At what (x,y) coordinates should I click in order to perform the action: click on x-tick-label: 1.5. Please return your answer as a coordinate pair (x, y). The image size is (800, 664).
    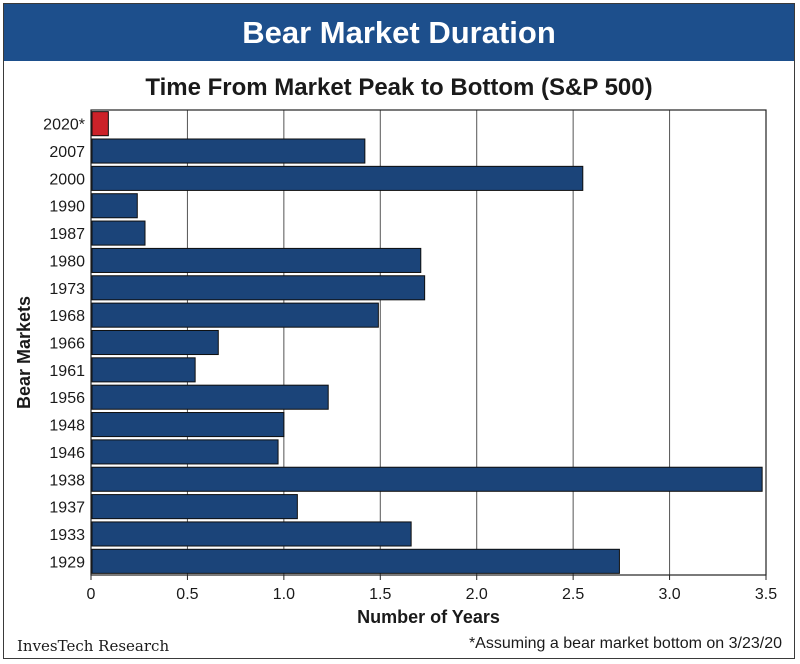
    Looking at the image, I should click on (380, 594).